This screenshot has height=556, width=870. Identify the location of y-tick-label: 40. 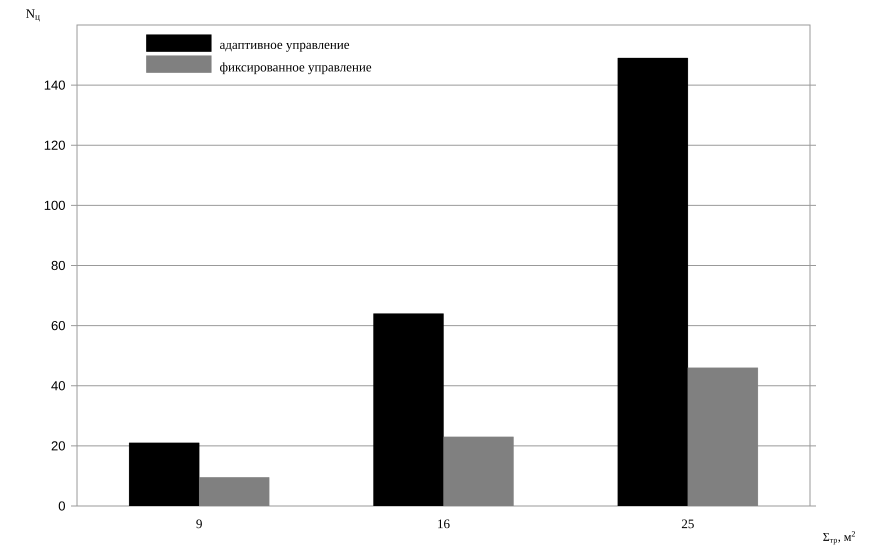
(58, 385).